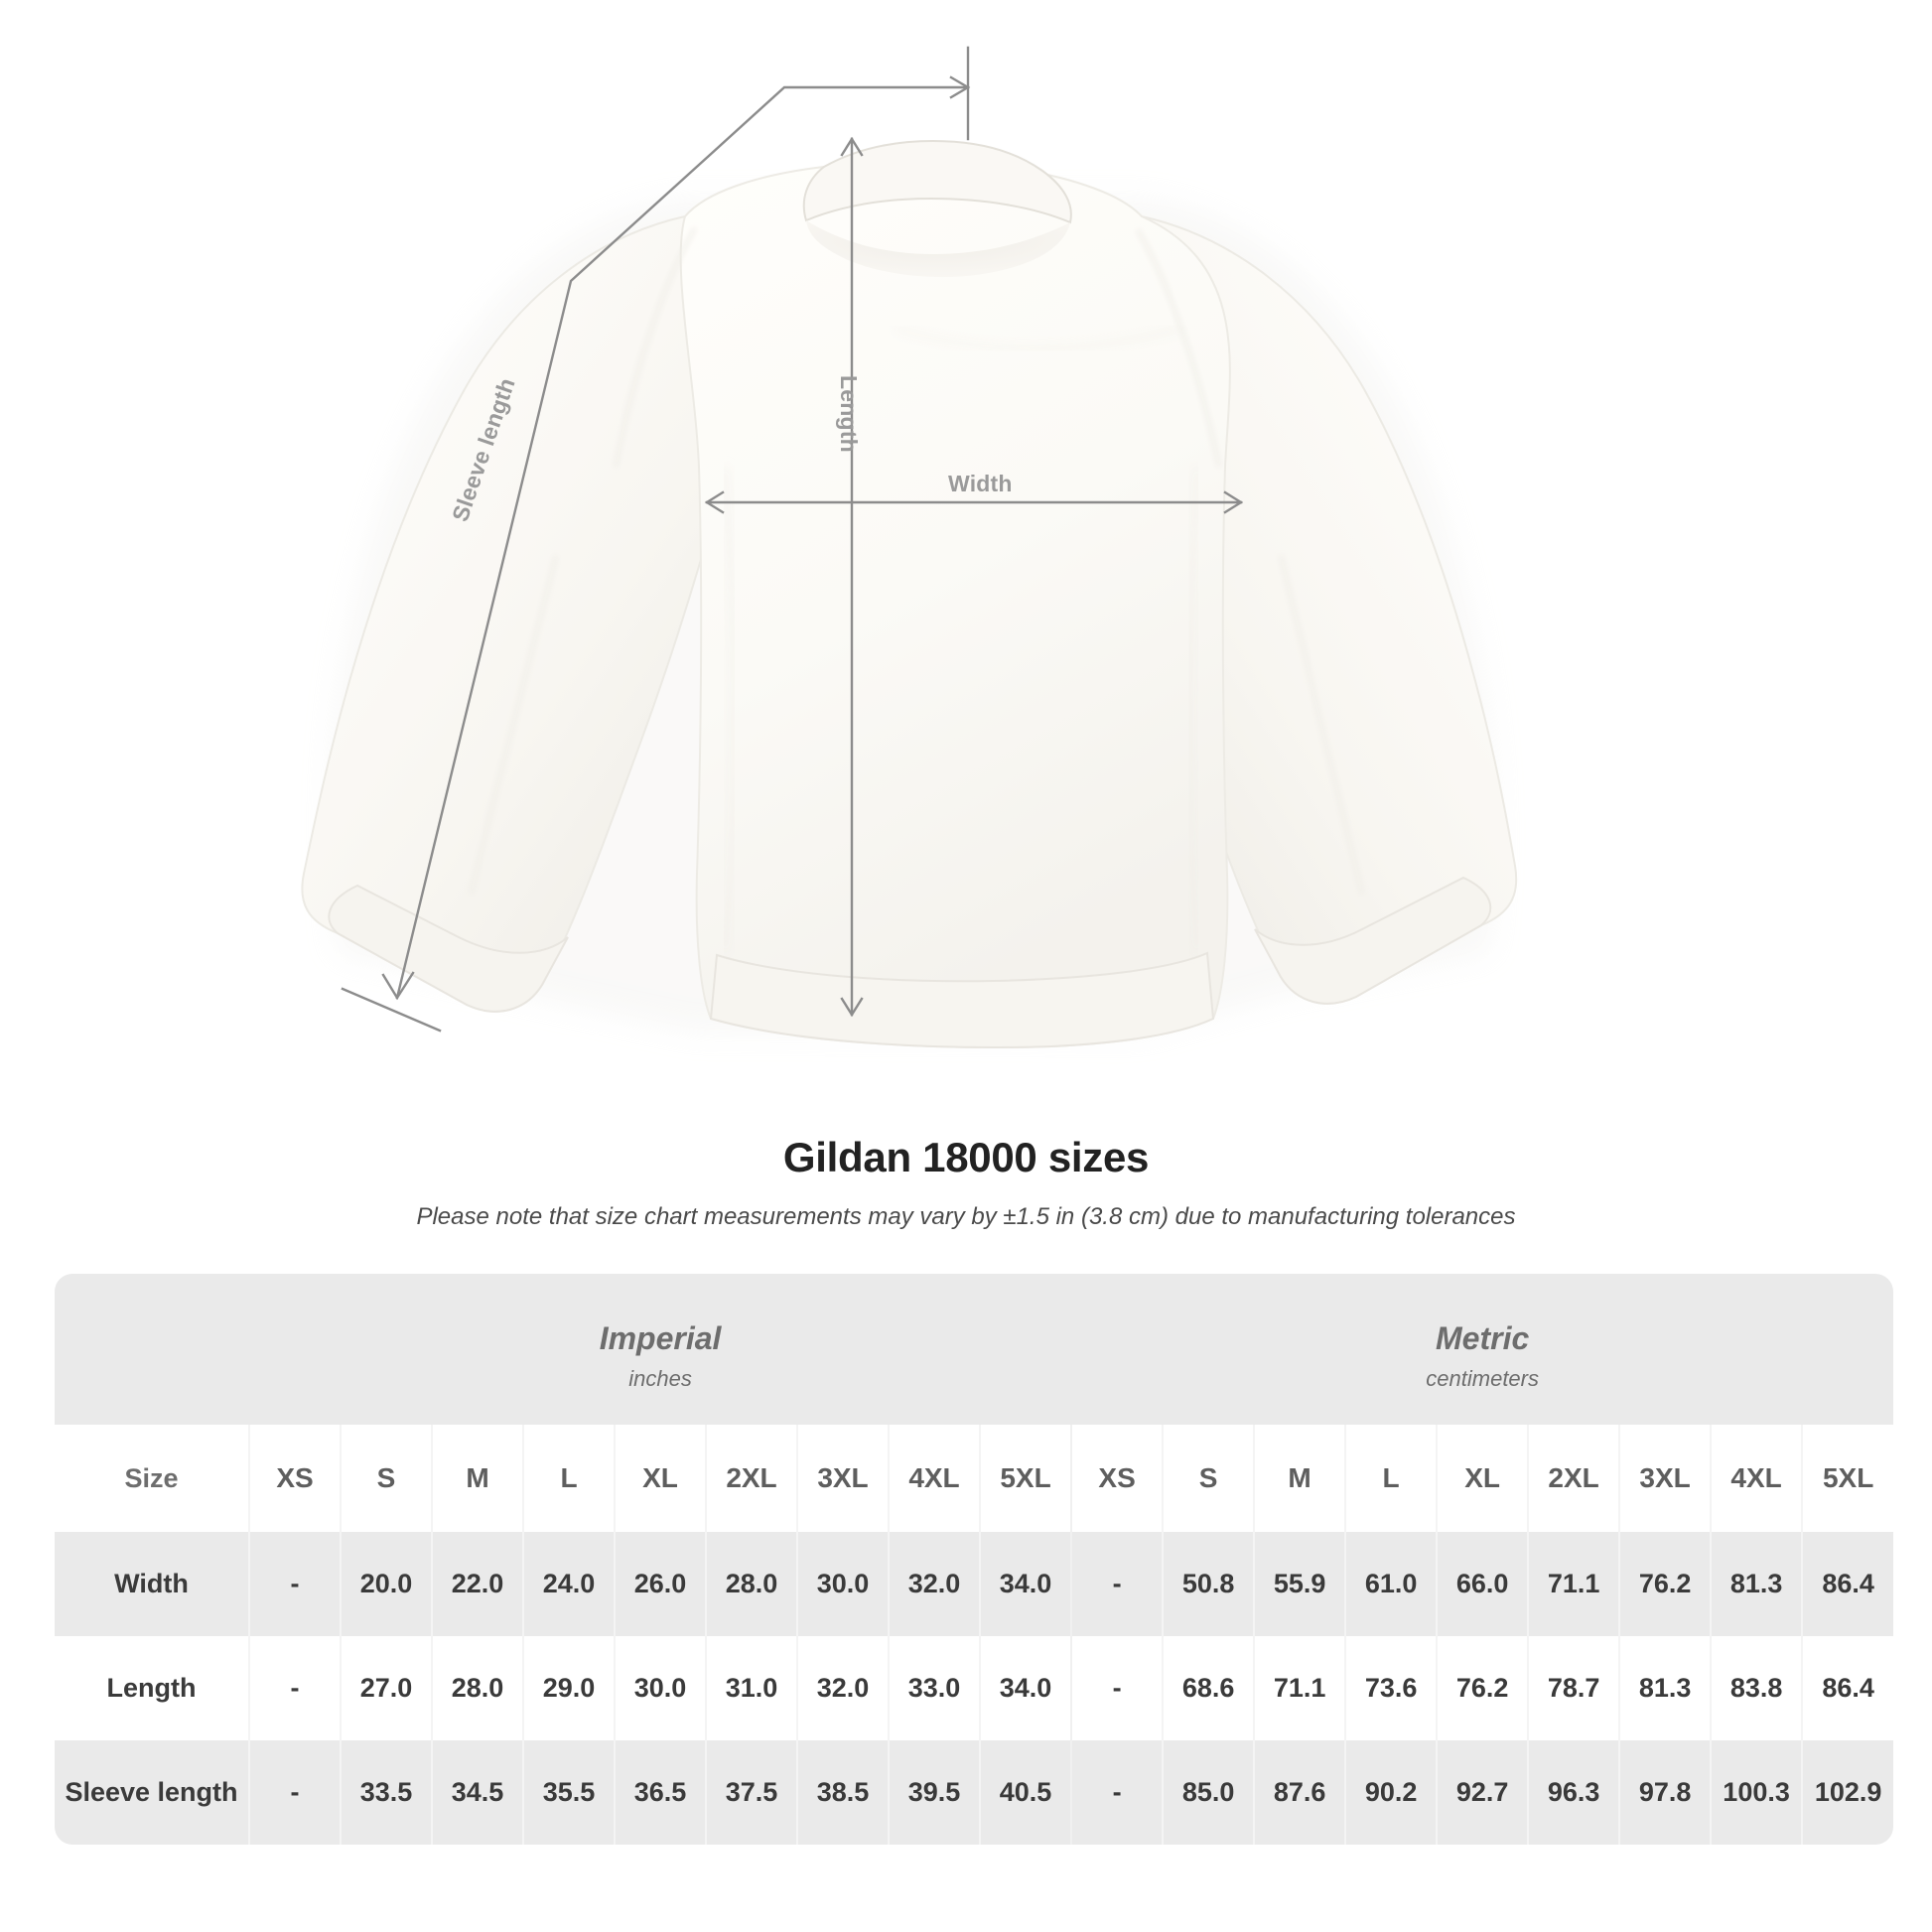  What do you see at coordinates (751, 1584) in the screenshot?
I see `width-imperial-2xl: 28.0` at bounding box center [751, 1584].